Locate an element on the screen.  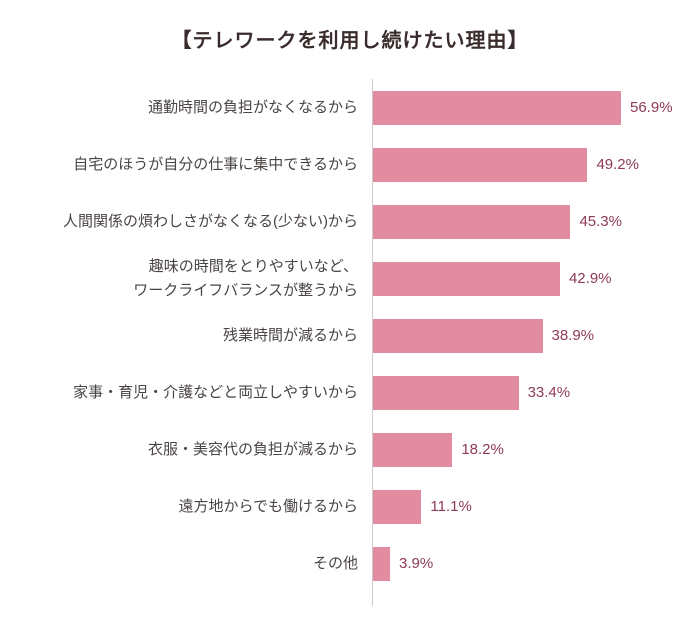
chart-row: 人間関係の煩わしさがなくなる(少ない)から 45.3% is located at coordinates (350, 221).